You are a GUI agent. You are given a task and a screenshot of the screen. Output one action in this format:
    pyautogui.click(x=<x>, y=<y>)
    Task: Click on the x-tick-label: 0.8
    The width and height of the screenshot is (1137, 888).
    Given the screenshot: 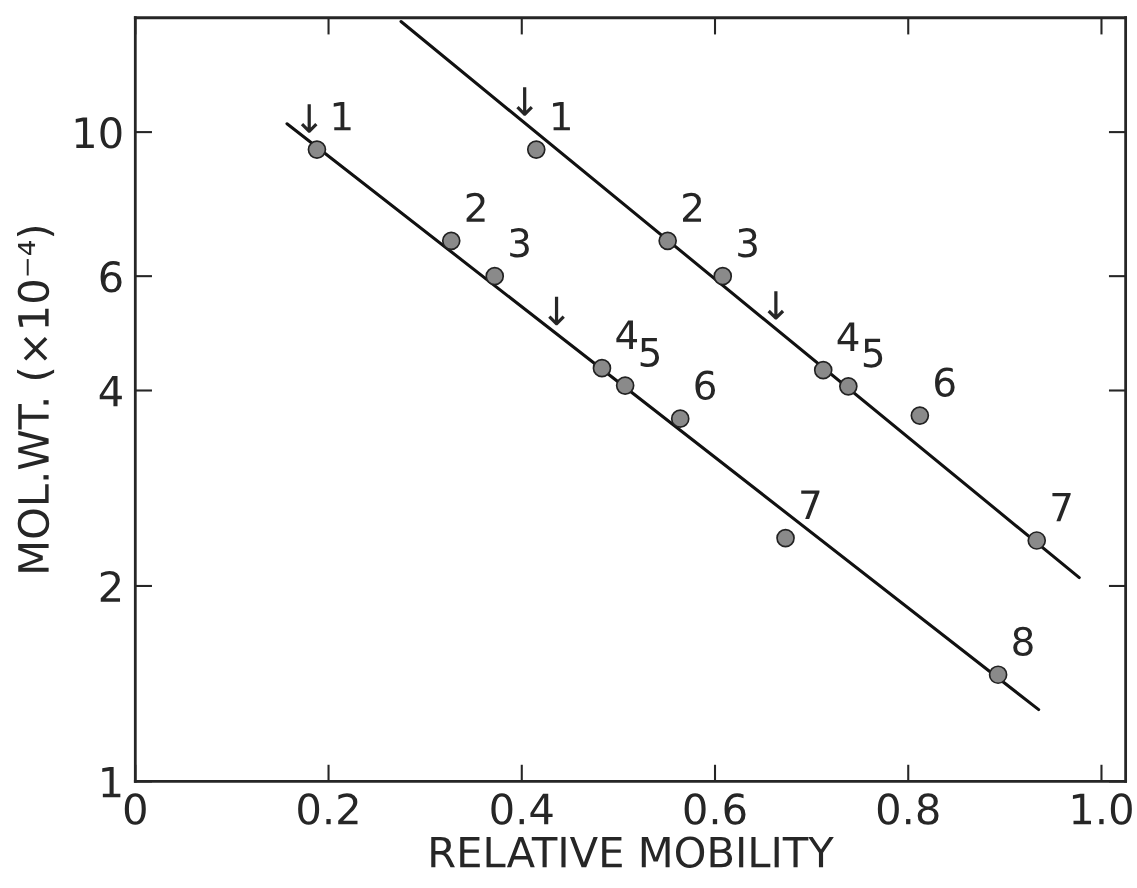 What is the action you would take?
    pyautogui.click(x=908, y=809)
    